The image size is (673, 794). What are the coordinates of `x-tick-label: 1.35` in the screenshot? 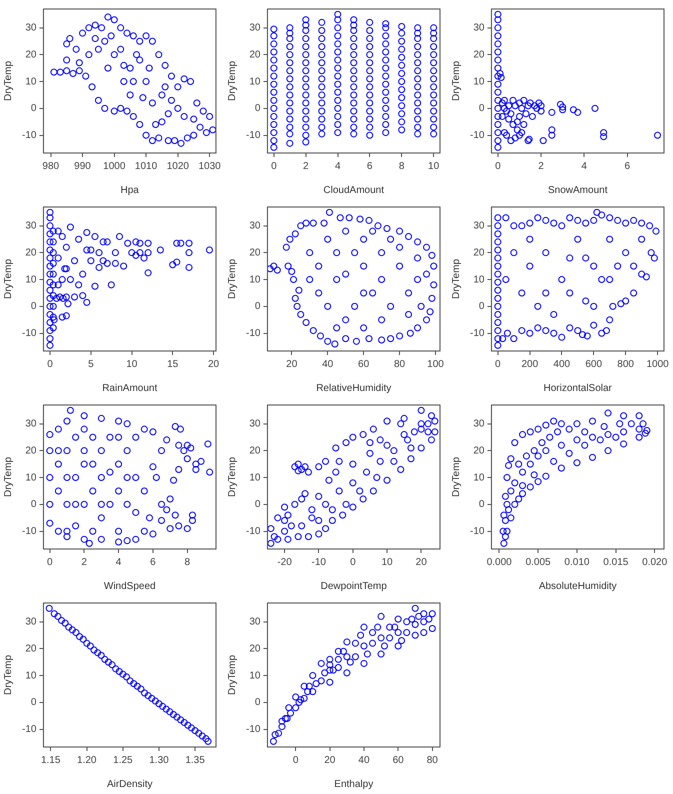 It's located at (195, 760).